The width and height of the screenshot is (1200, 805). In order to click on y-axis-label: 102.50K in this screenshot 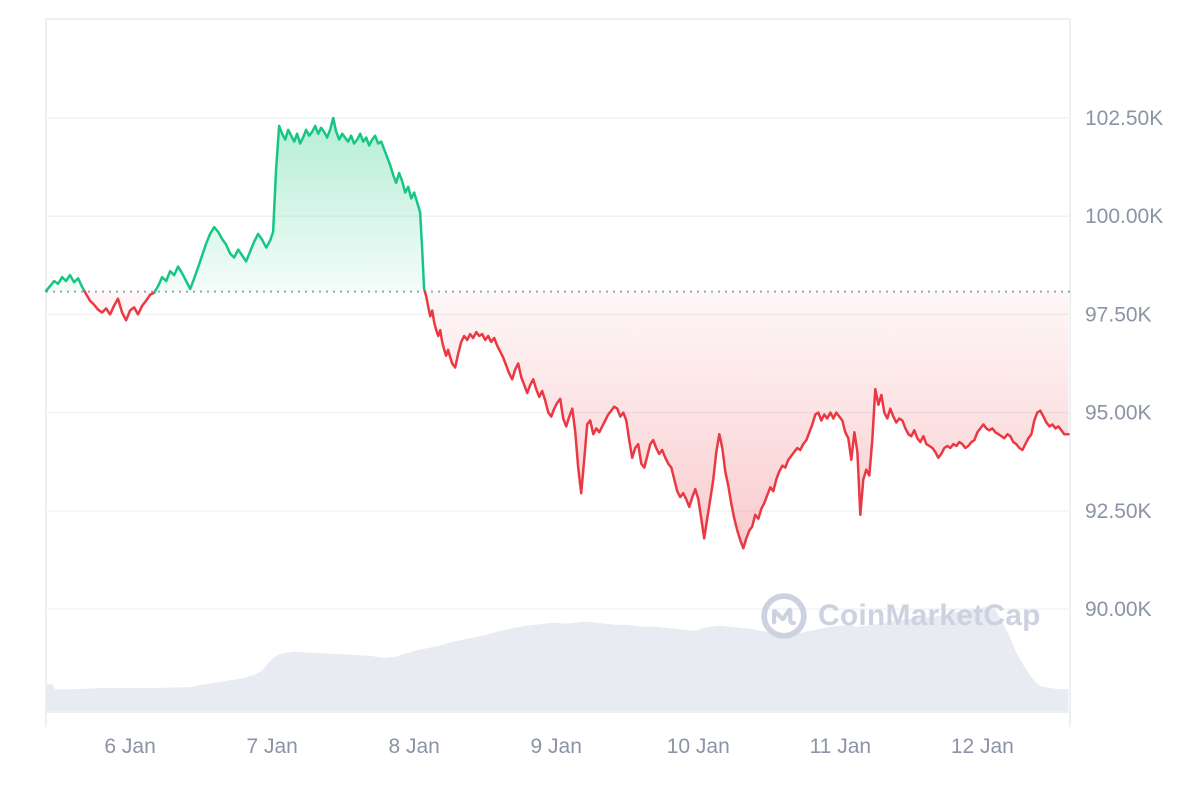, I will do `click(1124, 118)`.